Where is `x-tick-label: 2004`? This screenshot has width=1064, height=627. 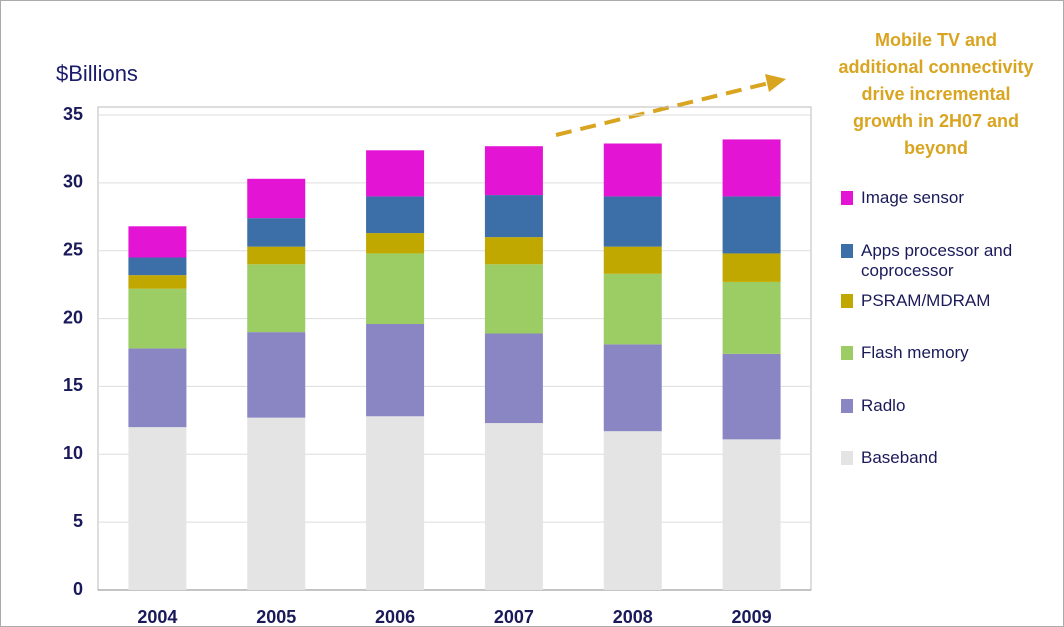 x-tick-label: 2004 is located at coordinates (157, 617).